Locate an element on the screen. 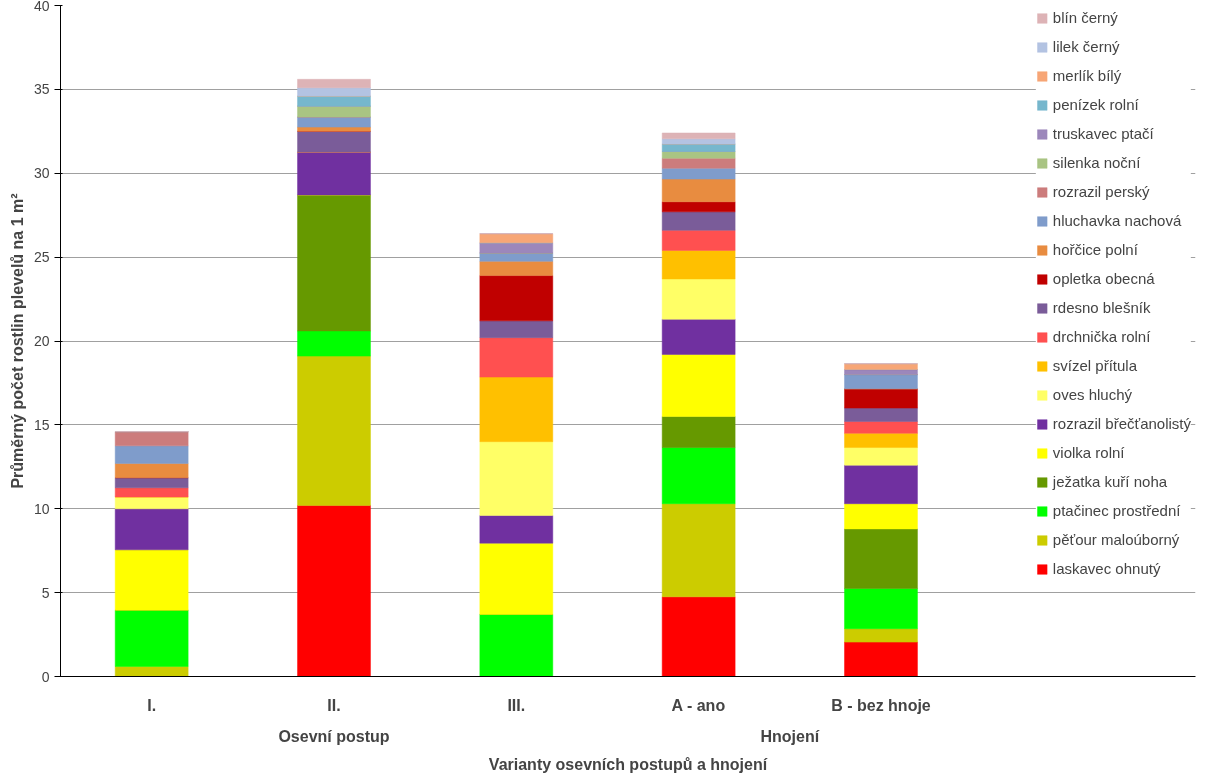 This screenshot has width=1208, height=783. legend-label: ptačinec prostřední is located at coordinates (1116, 510).